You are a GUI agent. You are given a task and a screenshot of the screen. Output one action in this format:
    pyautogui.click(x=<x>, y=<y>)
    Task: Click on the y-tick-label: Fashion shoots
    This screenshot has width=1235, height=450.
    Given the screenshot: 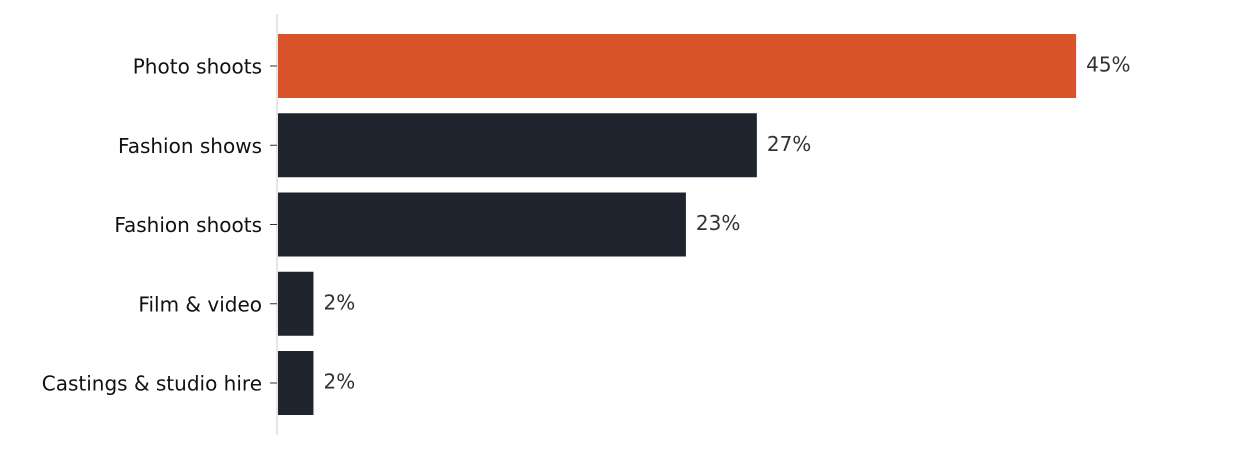 What is the action you would take?
    pyautogui.click(x=188, y=225)
    